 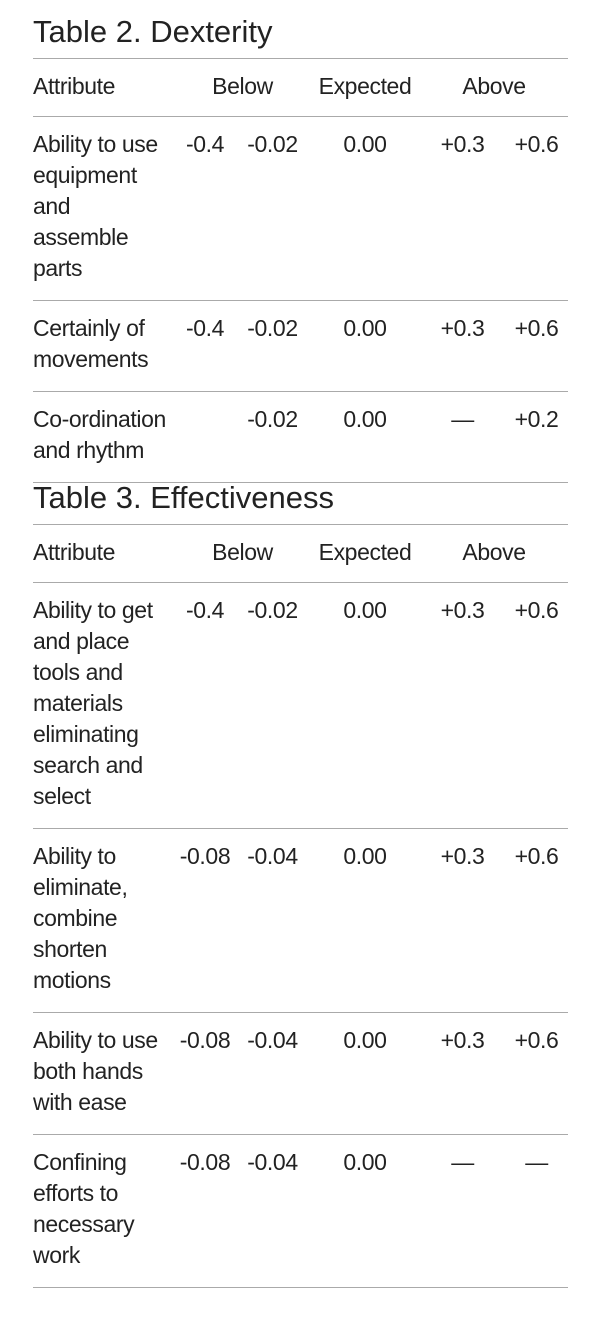 What do you see at coordinates (183, 497) in the screenshot?
I see `table-title: Table 3. Effectiveness` at bounding box center [183, 497].